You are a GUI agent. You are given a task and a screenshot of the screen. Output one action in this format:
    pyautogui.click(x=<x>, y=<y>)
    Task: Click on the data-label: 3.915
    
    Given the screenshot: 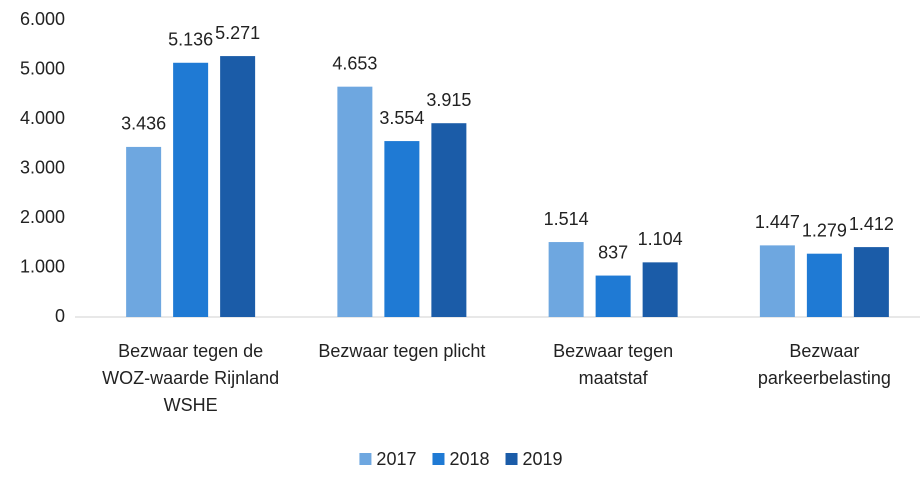 What is the action you would take?
    pyautogui.click(x=448, y=100)
    